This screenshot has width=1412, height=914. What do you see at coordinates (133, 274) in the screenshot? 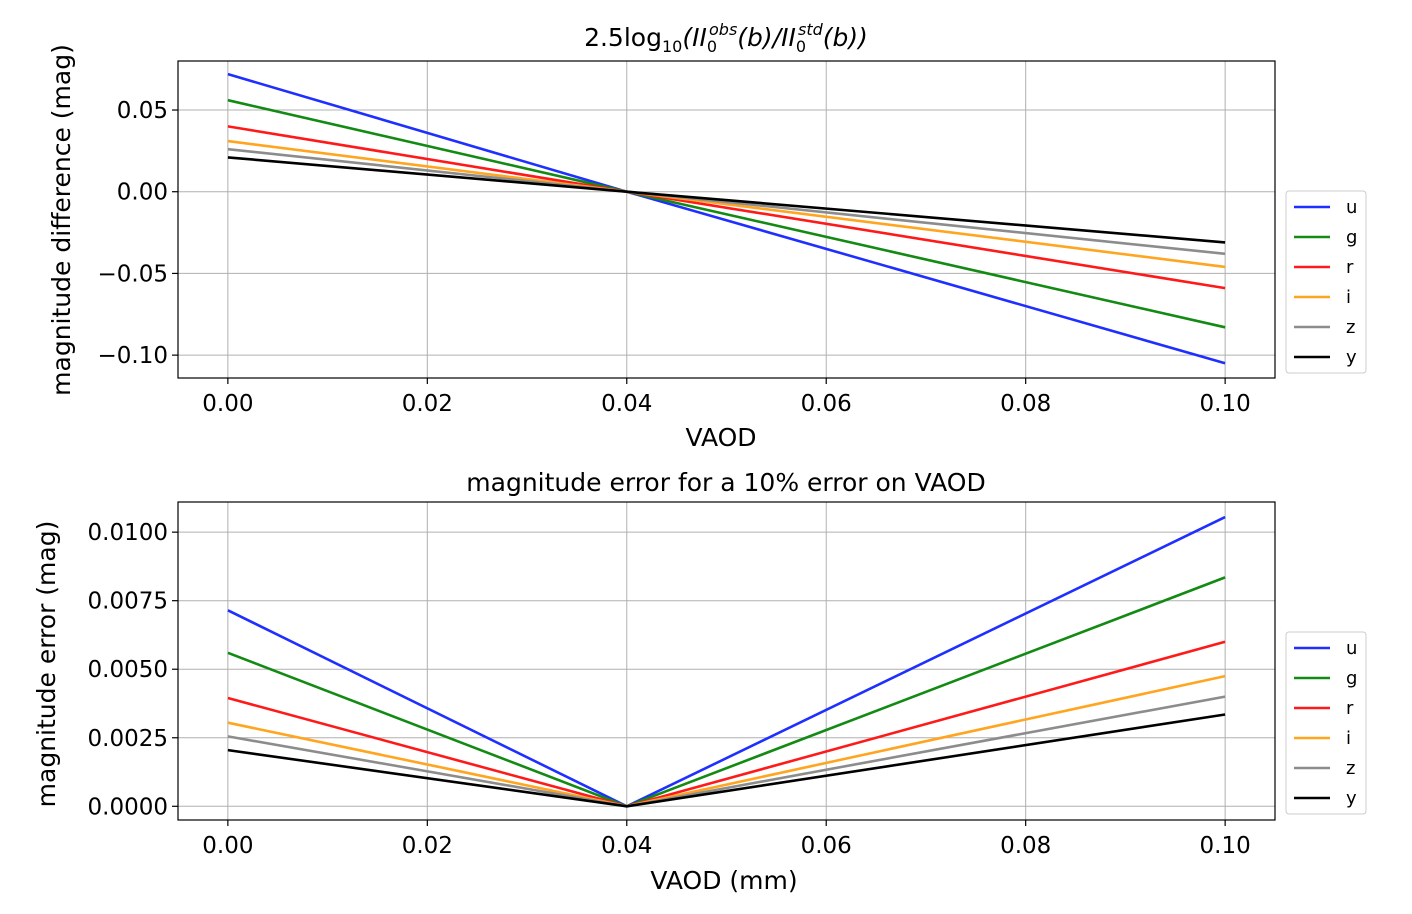
I see `y-tick-label: −0.05` at bounding box center [133, 274].